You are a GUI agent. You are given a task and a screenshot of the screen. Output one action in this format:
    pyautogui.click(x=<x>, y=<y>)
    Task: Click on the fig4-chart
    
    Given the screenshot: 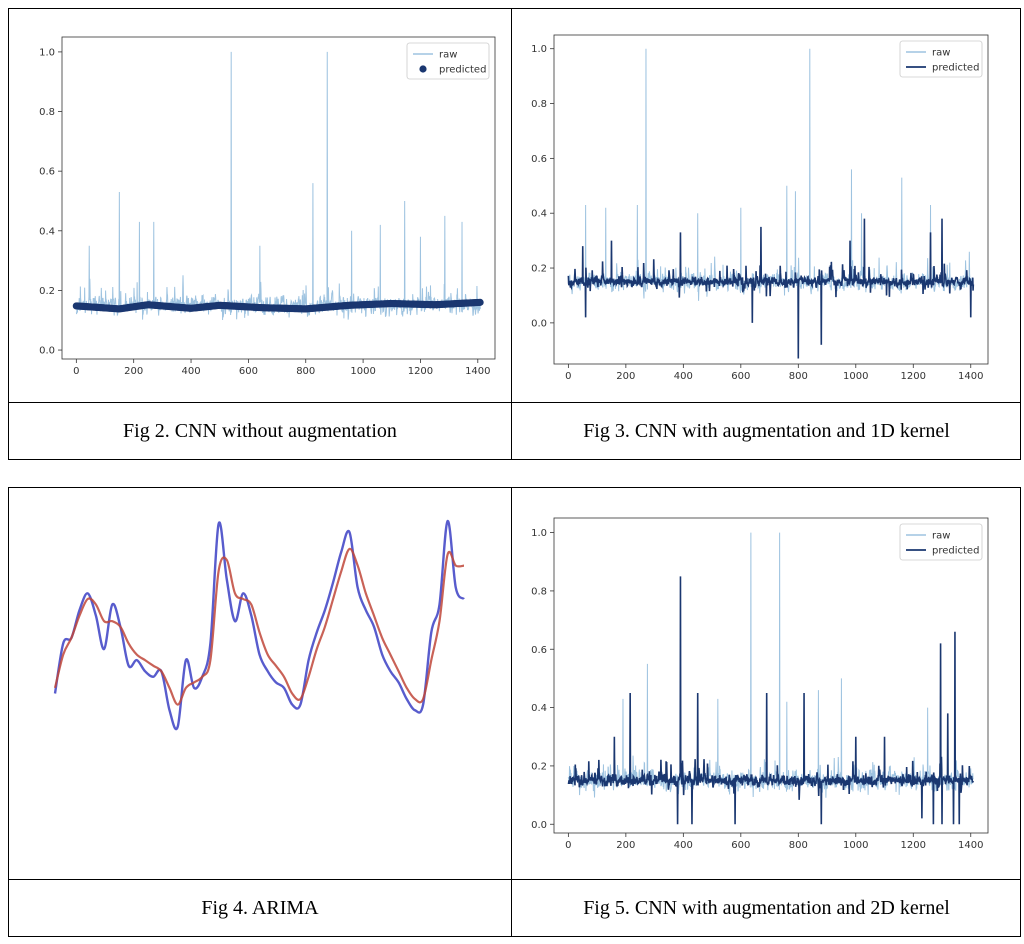 What is the action you would take?
    pyautogui.click(x=259, y=625)
    